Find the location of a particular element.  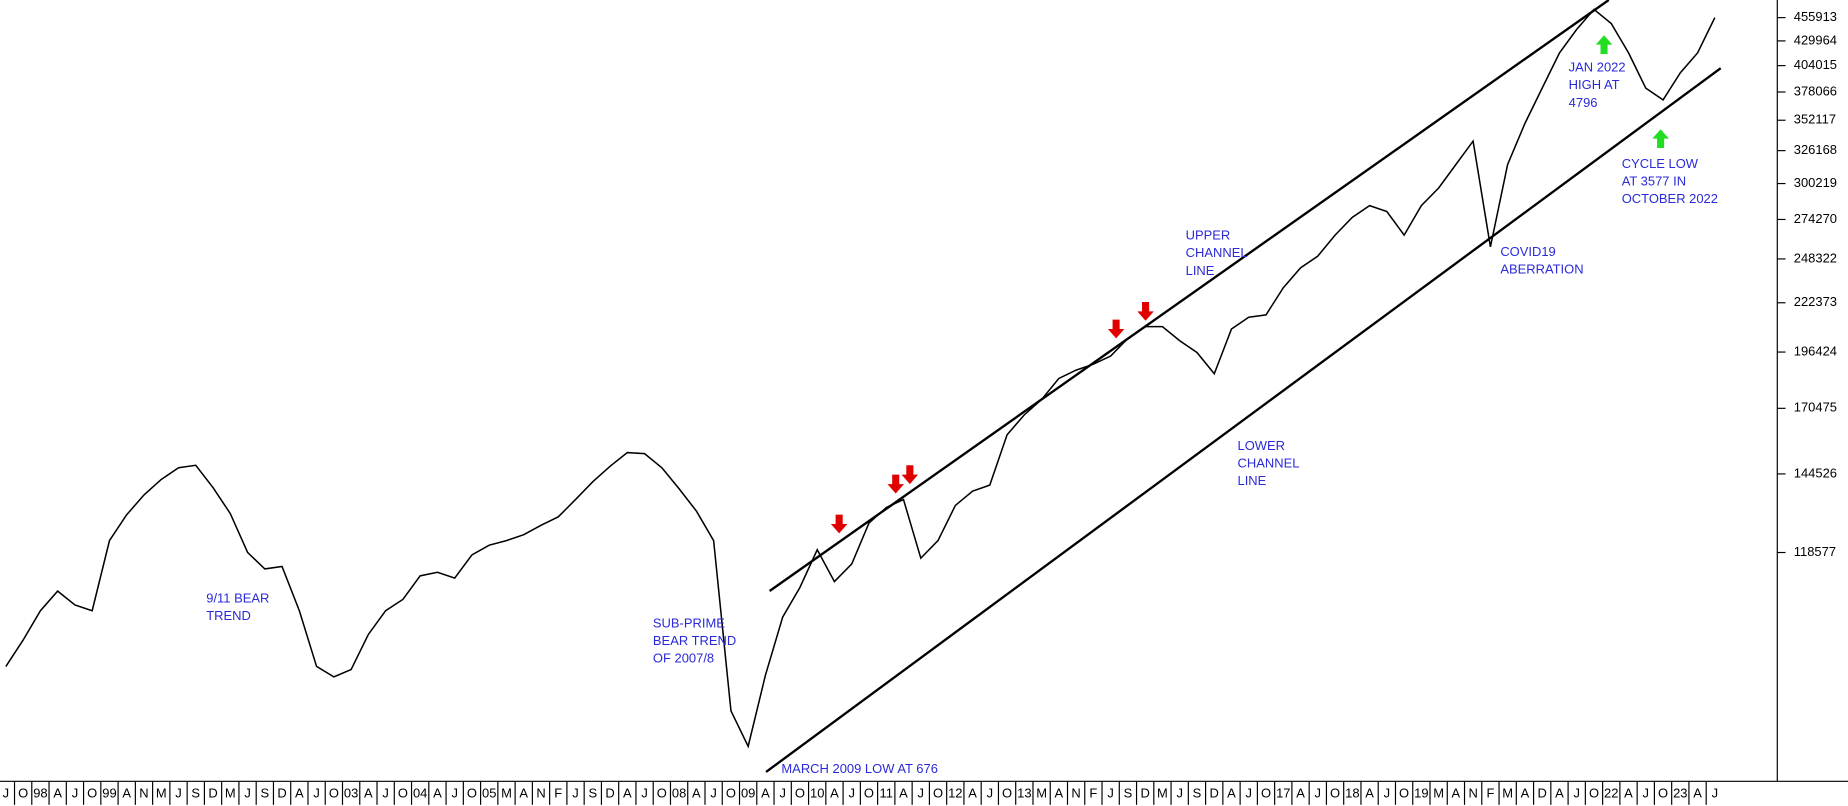

x-tick-label: 10 is located at coordinates (817, 793).